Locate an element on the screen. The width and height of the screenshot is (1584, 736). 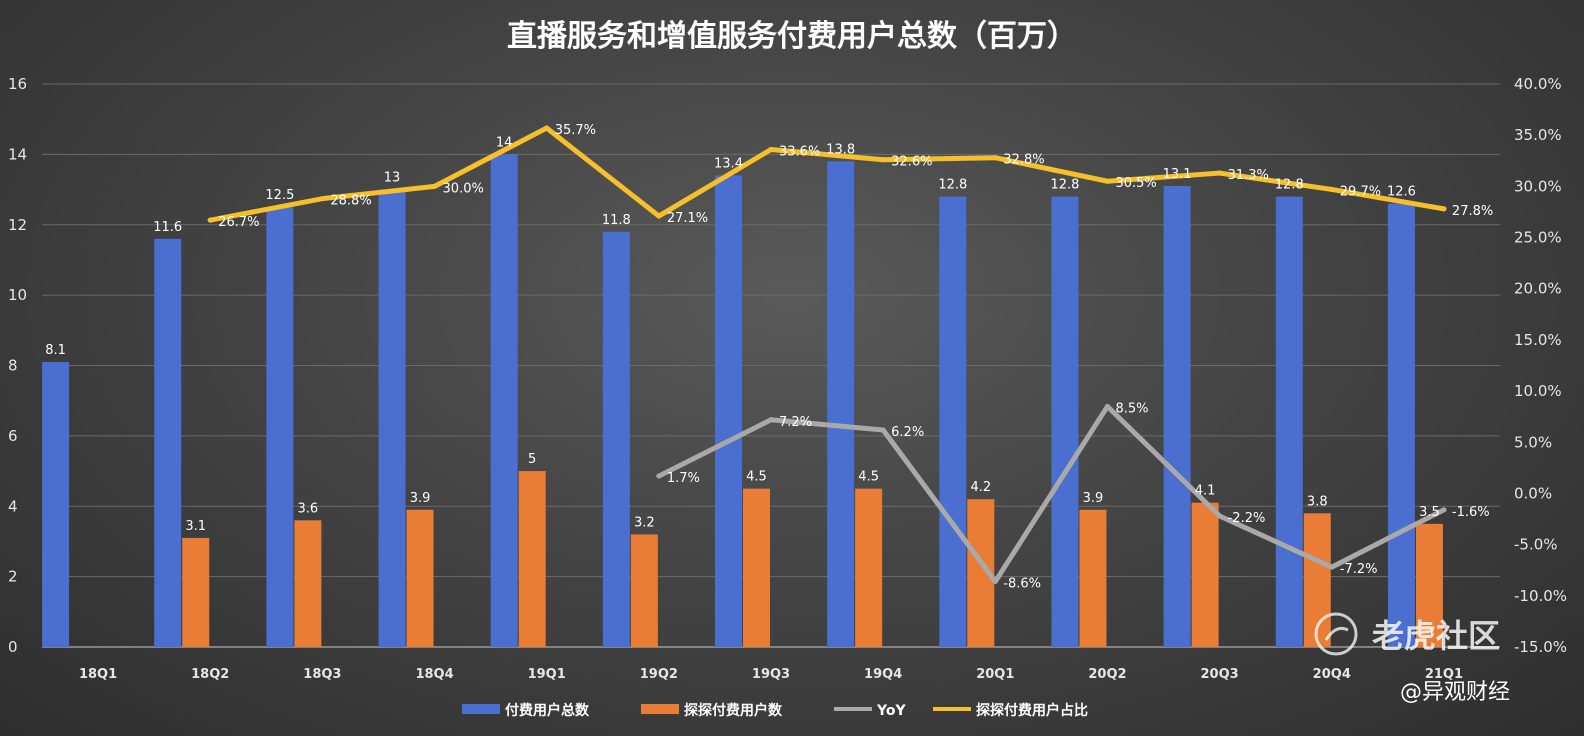
left-tick-label: 2 is located at coordinates (13, 577).